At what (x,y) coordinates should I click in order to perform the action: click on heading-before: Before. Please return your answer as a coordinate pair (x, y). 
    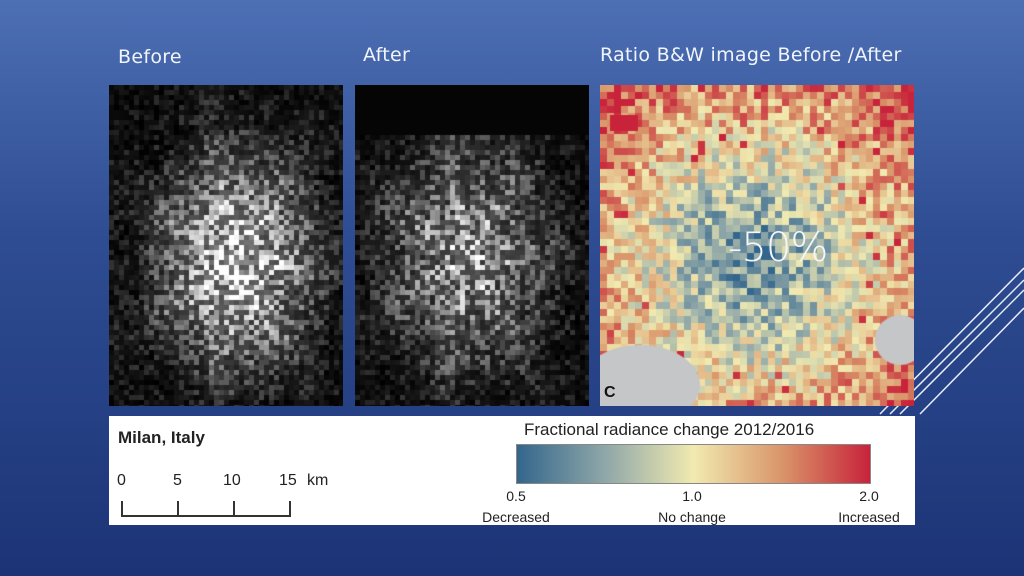
    Looking at the image, I should click on (150, 57).